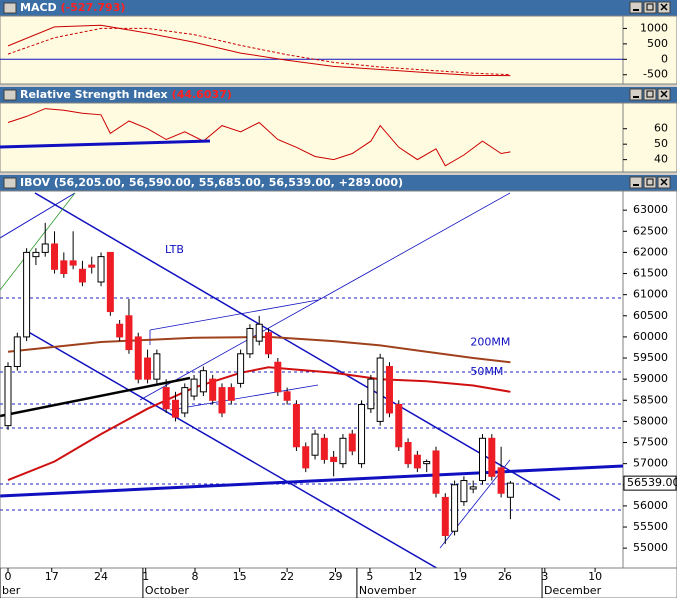 This screenshot has width=677, height=598. What do you see at coordinates (174, 249) in the screenshot?
I see `annotation: LTB` at bounding box center [174, 249].